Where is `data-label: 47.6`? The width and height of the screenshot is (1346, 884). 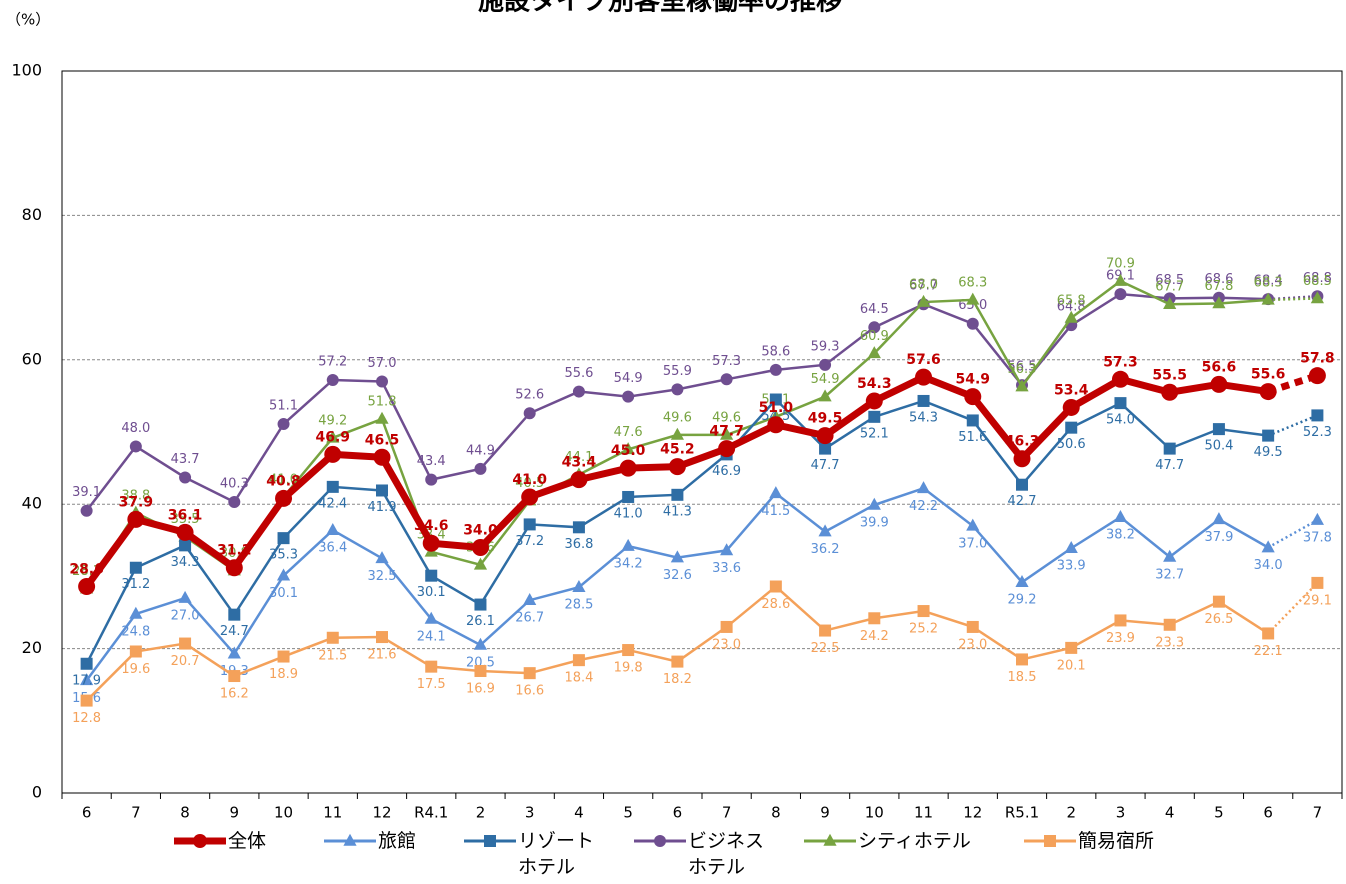
data-label: 47.6 is located at coordinates (628, 432).